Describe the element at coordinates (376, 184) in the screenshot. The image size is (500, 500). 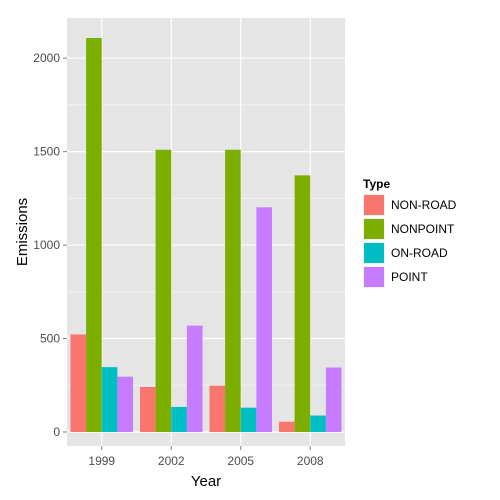
I see `legend-title: Type` at that location.